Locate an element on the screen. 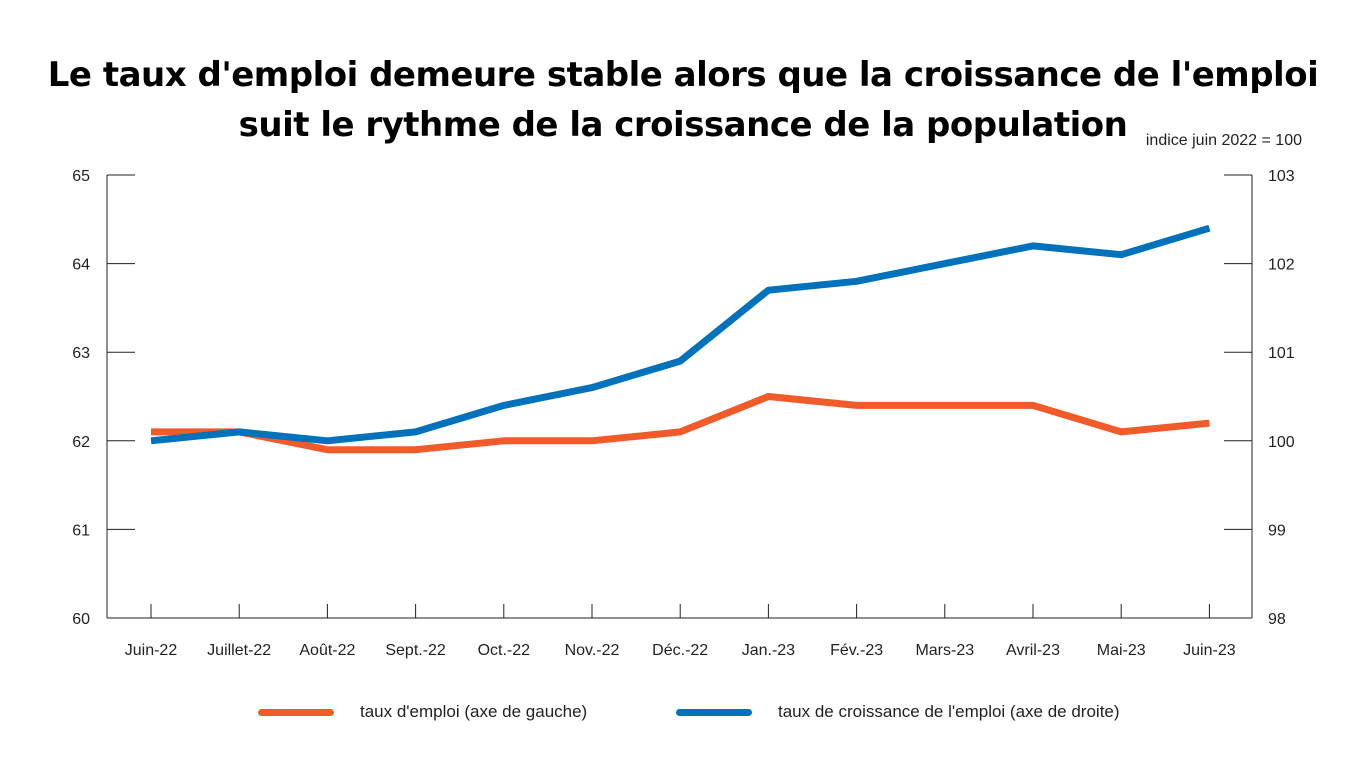 The image size is (1366, 768). x-axis-tick-label: Juin-23 is located at coordinates (1209, 650).